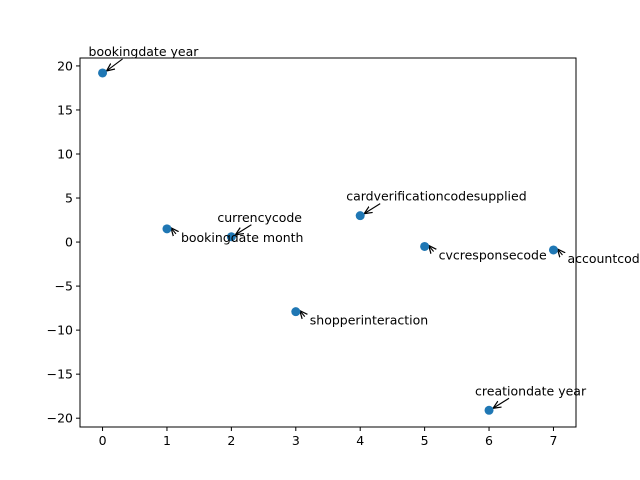 The image size is (640, 480). Describe the element at coordinates (65, 109) in the screenshot. I see `y-tick-label: 15` at that location.